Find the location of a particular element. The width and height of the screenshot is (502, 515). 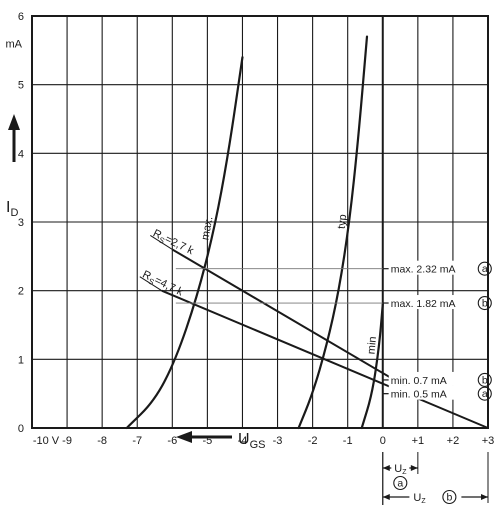

y-tick-label-4: 4 is located at coordinates (21, 154).